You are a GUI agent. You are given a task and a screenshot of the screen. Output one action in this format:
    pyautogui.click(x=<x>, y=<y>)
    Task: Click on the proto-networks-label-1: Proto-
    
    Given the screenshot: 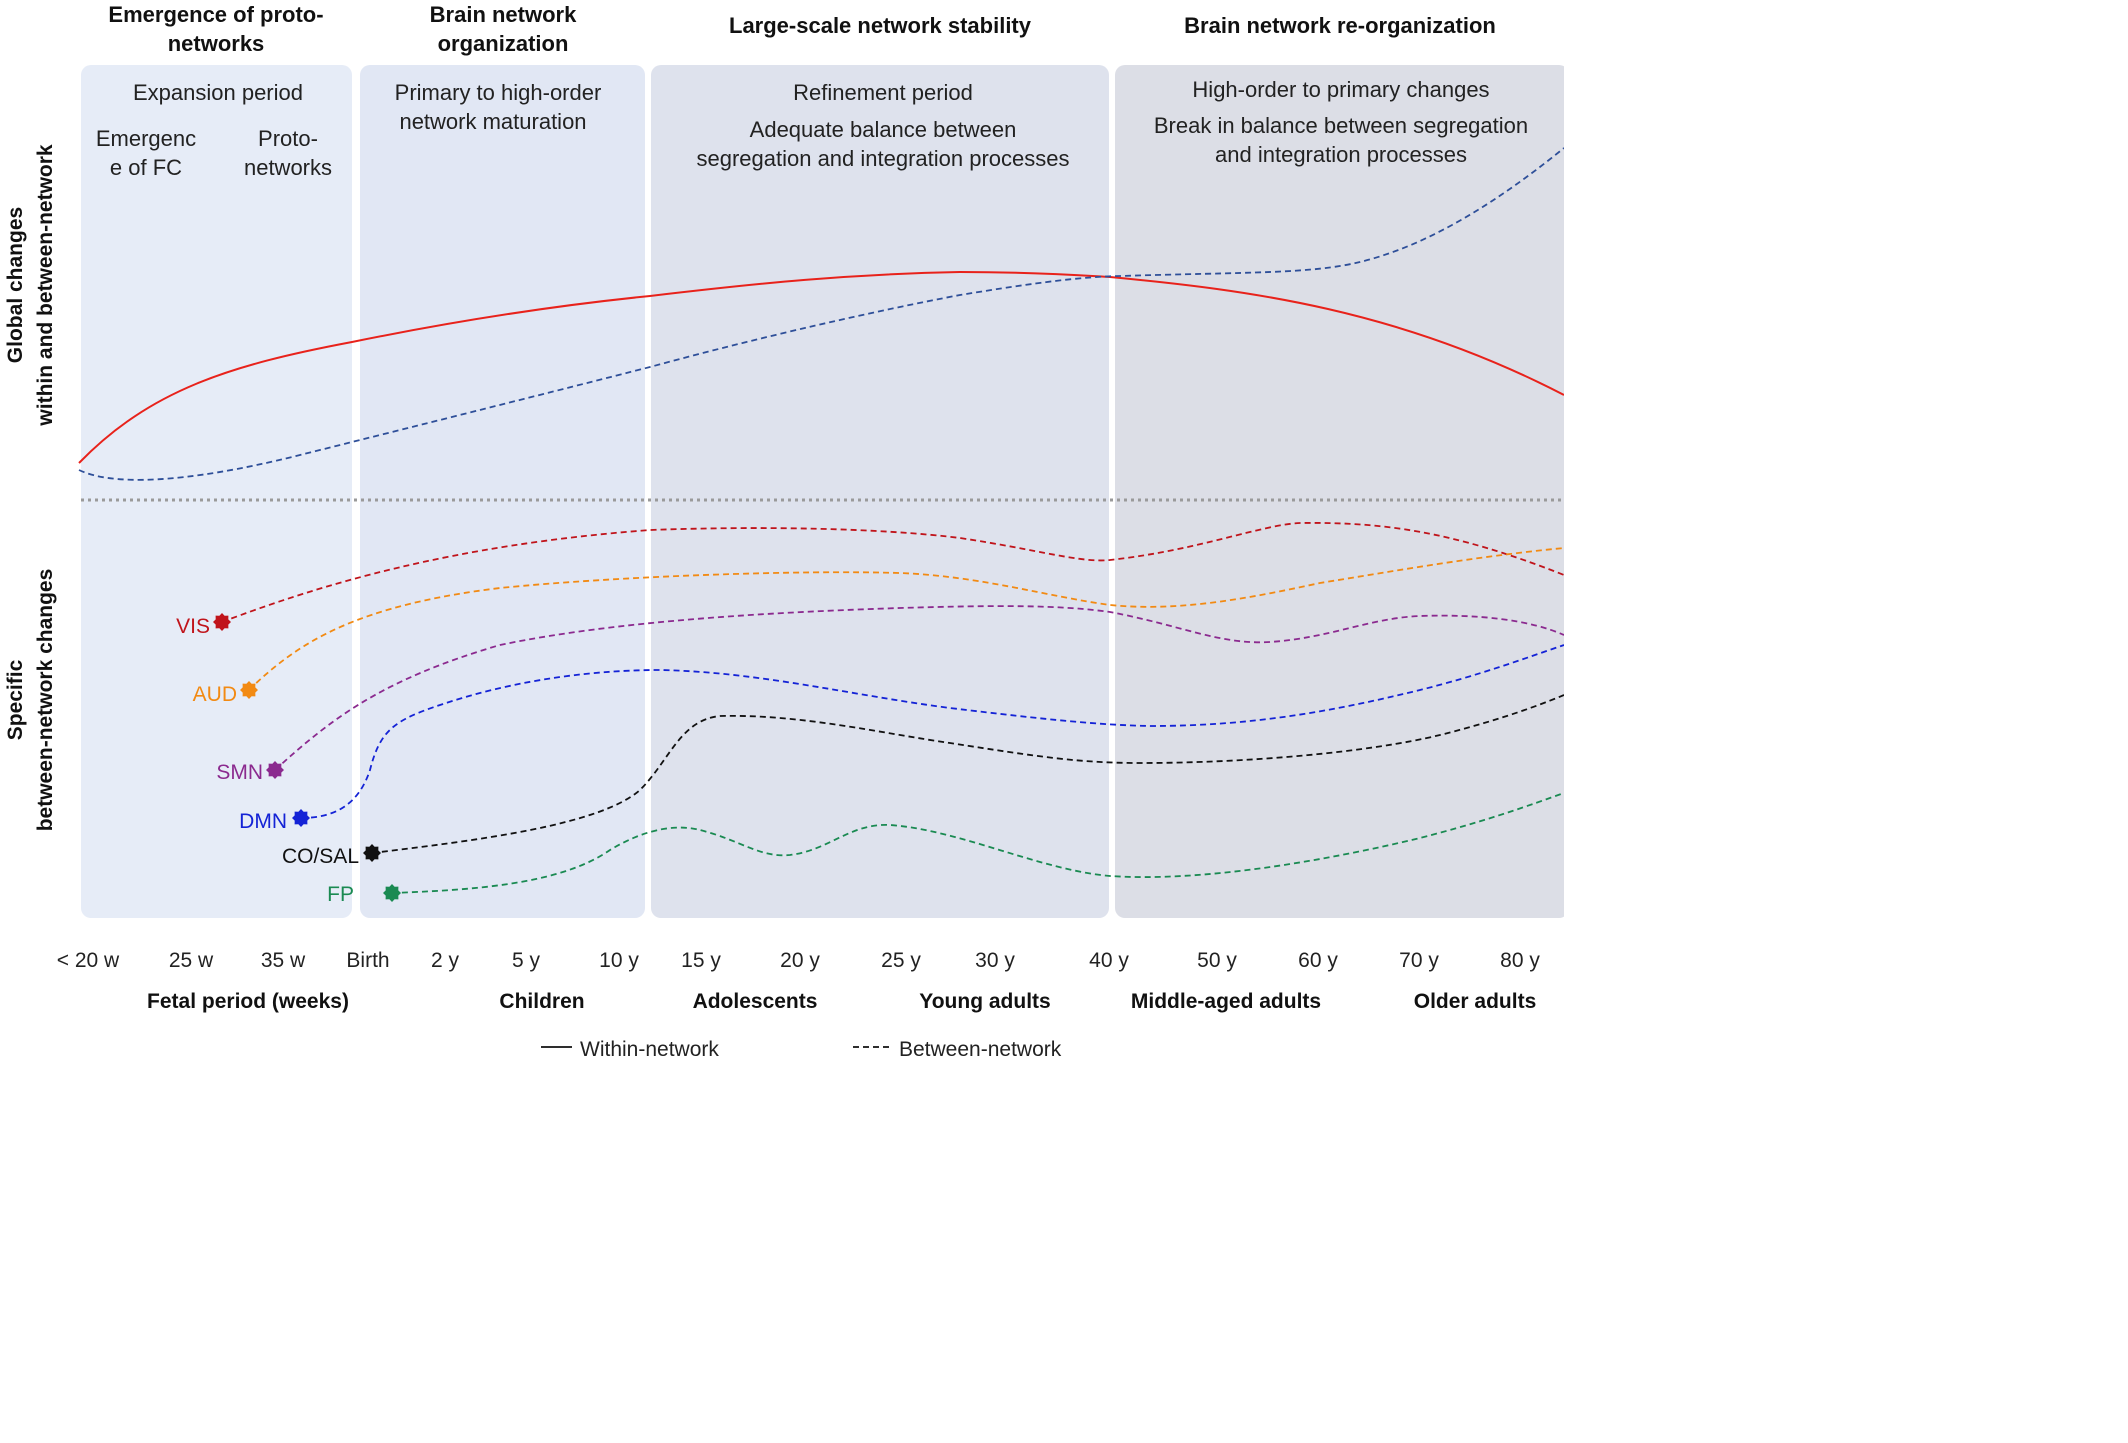 What is the action you would take?
    pyautogui.click(x=288, y=138)
    